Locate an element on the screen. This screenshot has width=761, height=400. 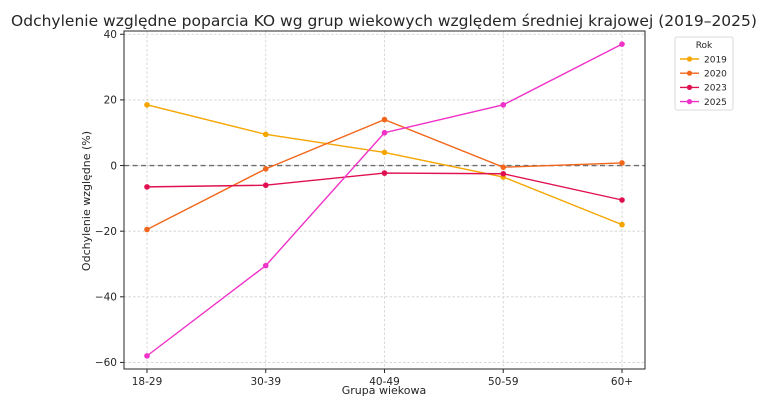
y-tick-label: 0 is located at coordinates (113, 166).